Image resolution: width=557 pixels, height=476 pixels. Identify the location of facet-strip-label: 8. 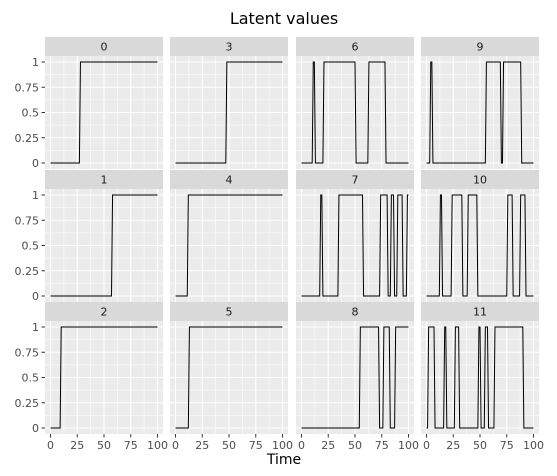
(355, 312).